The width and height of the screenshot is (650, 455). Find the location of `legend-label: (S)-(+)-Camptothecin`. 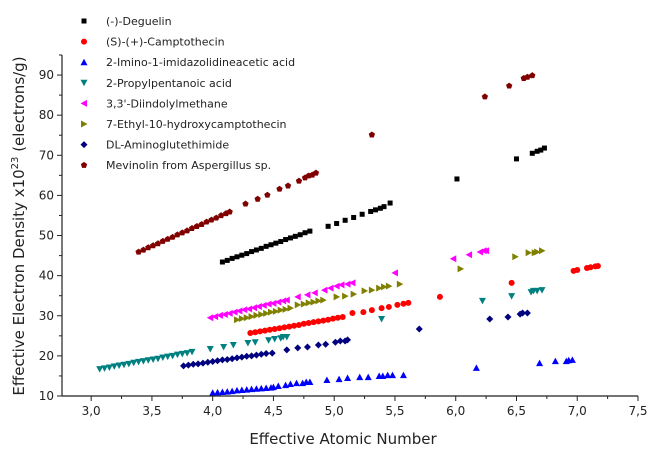

legend-label: (S)-(+)-Camptothecin is located at coordinates (165, 42).